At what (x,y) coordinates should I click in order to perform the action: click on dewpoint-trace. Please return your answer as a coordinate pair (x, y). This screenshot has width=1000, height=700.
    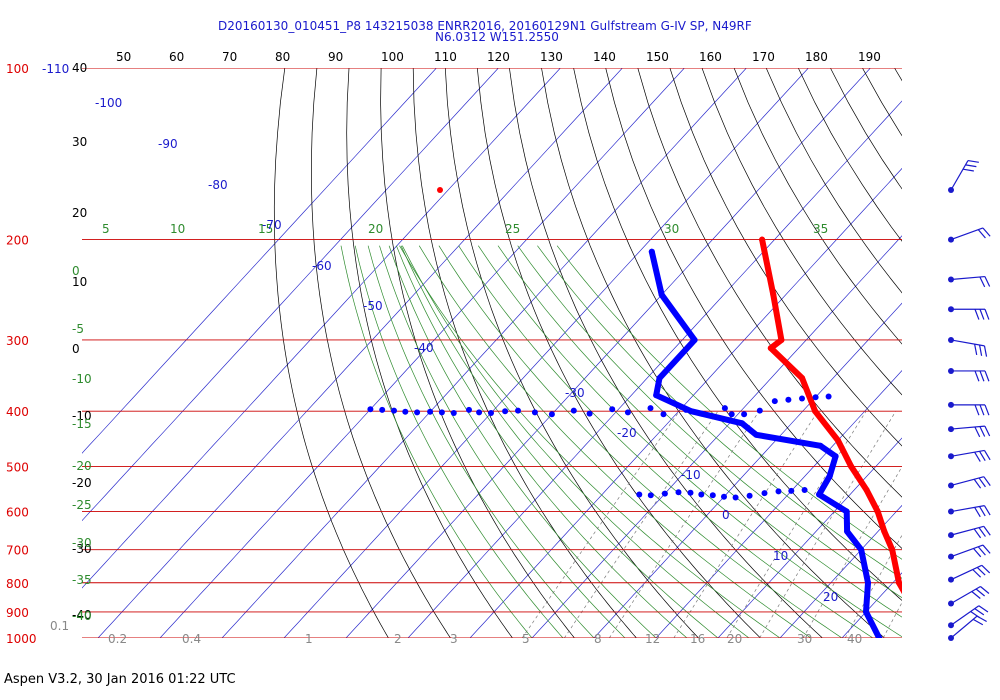
    Looking at the image, I should click on (765, 443).